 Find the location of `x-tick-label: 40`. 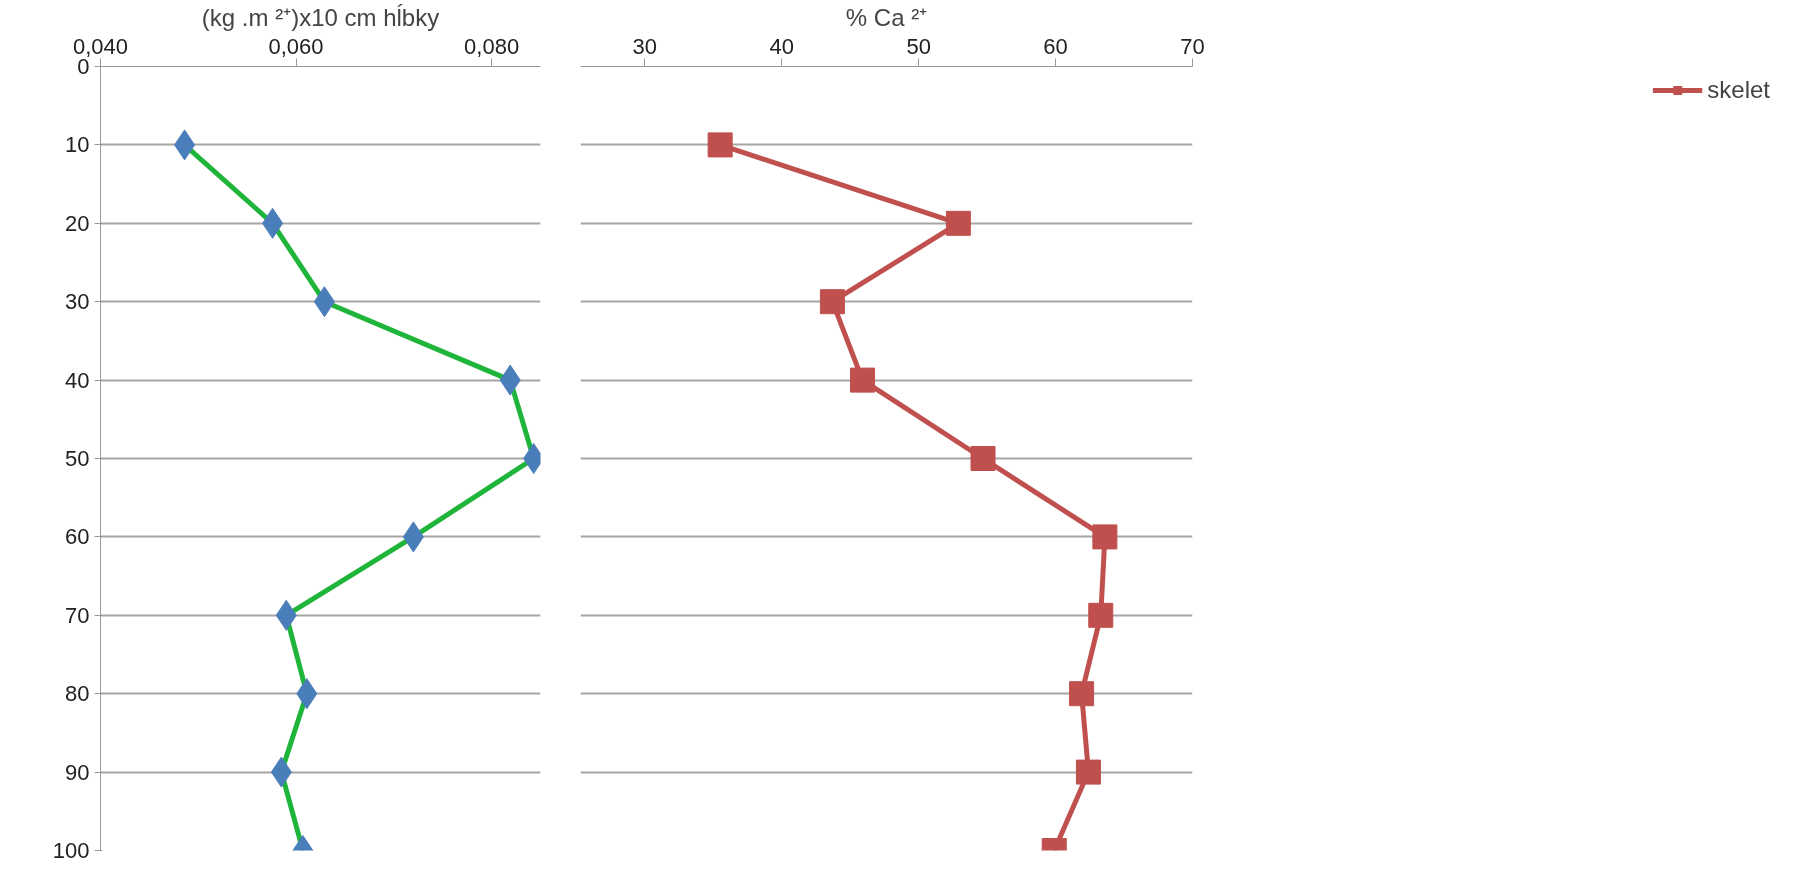

x-tick-label: 40 is located at coordinates (782, 46).